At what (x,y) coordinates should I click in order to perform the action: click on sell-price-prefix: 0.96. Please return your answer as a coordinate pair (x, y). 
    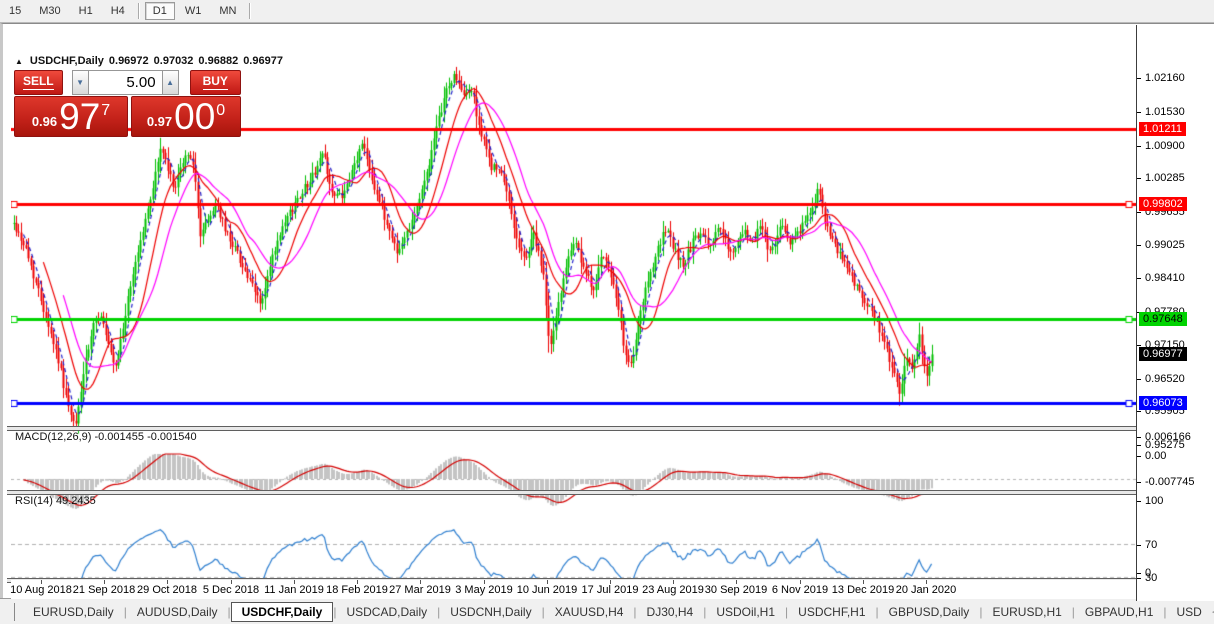
    Looking at the image, I should click on (44, 121).